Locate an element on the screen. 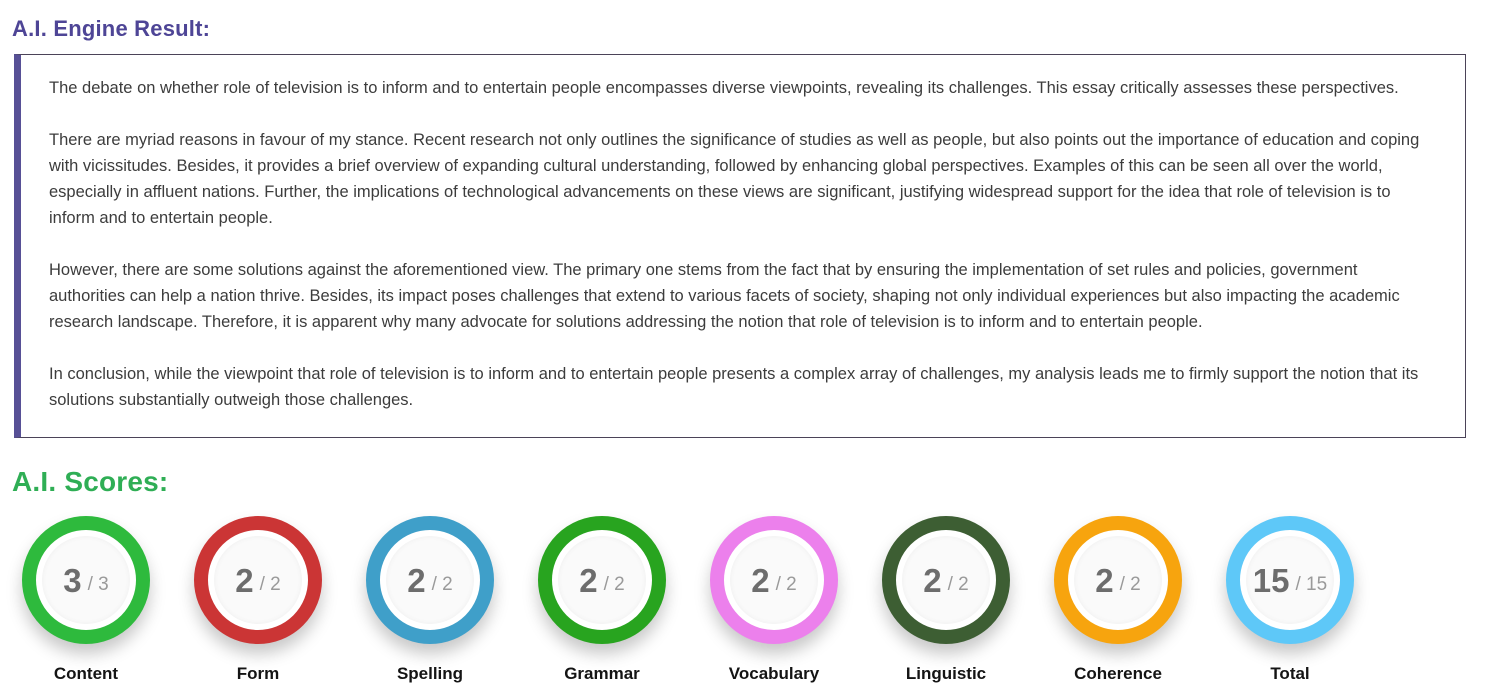 This screenshot has width=1486, height=700. score-label: Spelling is located at coordinates (430, 673).